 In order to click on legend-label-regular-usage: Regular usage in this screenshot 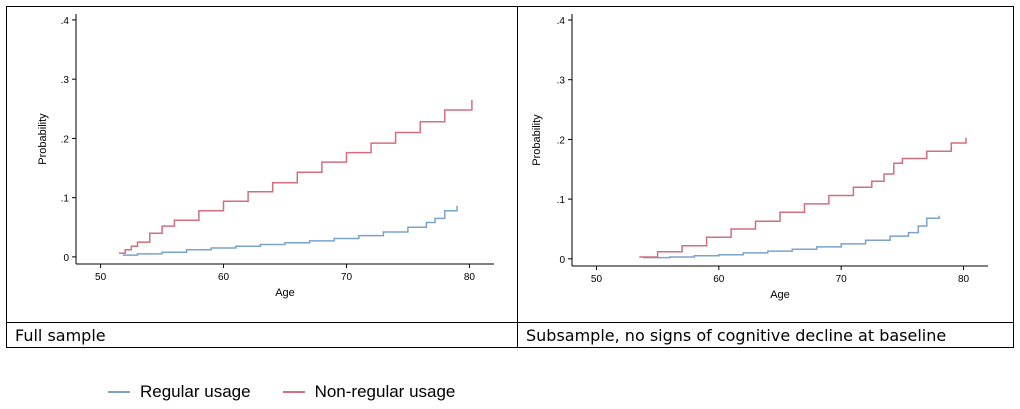, I will do `click(195, 391)`.